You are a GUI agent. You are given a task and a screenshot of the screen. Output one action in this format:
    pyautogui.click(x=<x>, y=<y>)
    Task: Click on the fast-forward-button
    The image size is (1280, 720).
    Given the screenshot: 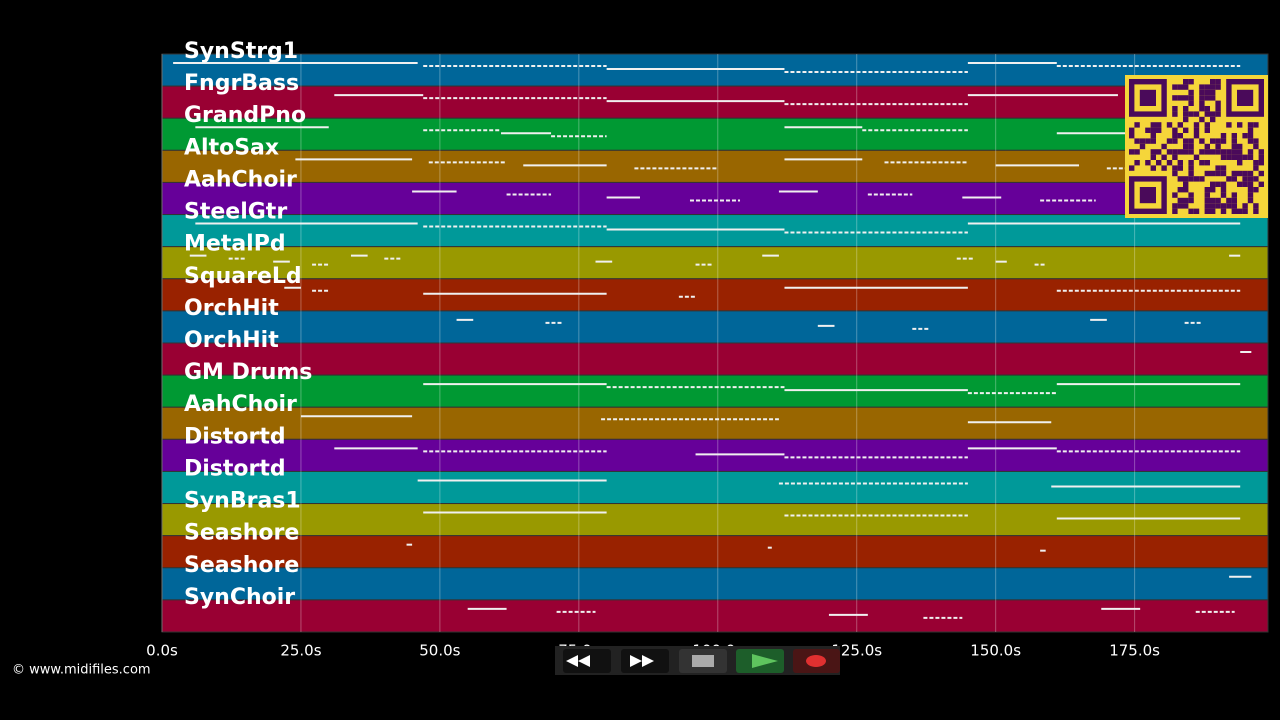 What is the action you would take?
    pyautogui.click(x=645, y=661)
    